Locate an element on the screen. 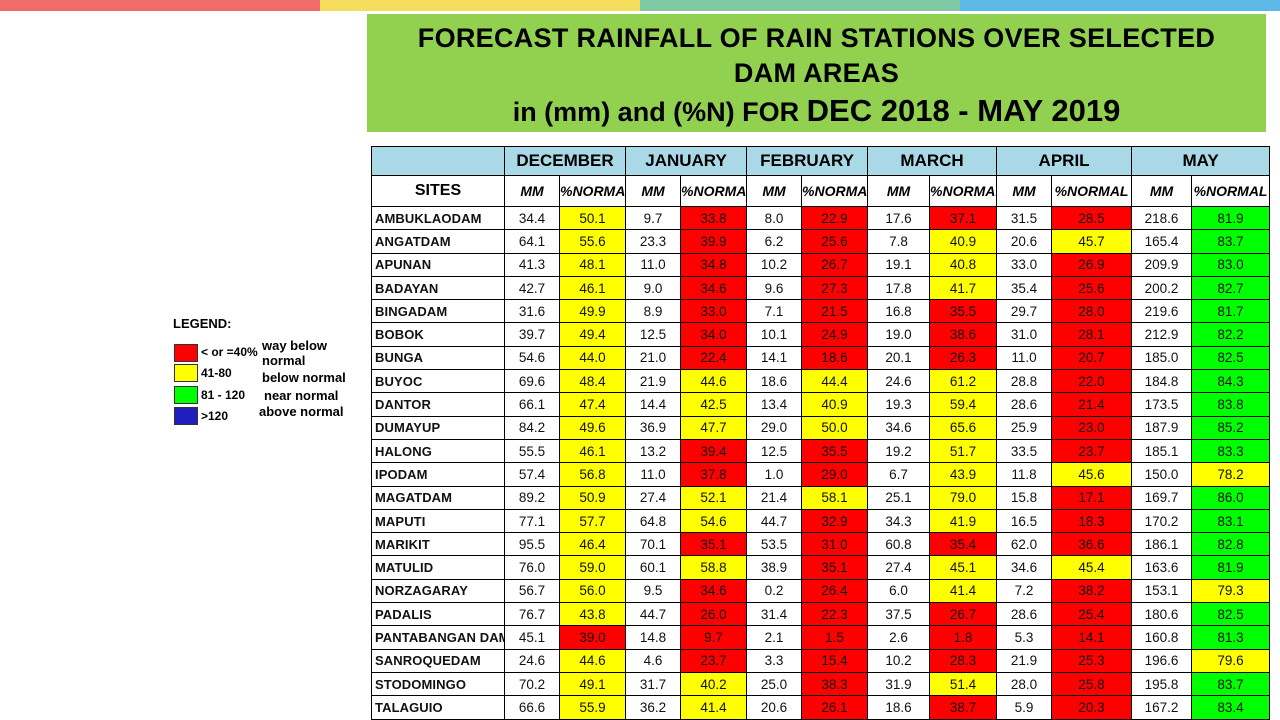  mm-cell: 173.5 is located at coordinates (1162, 404).